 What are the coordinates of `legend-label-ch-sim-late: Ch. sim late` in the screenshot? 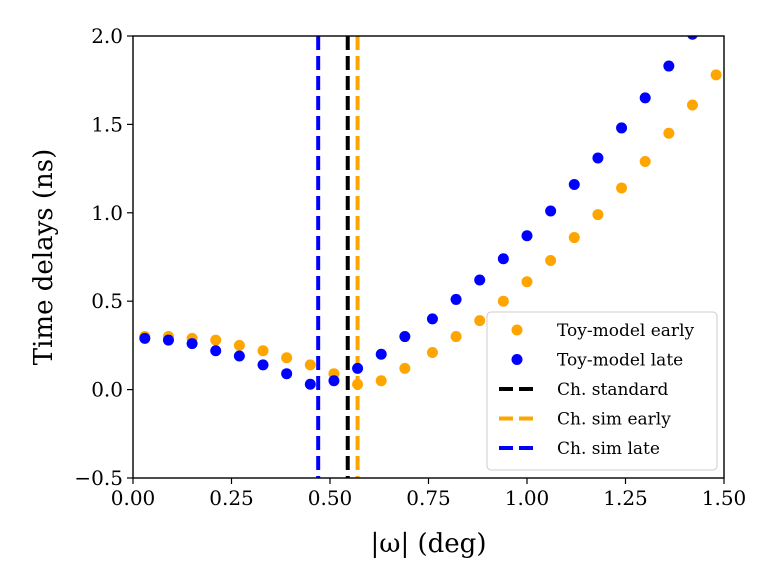 It's located at (608, 449).